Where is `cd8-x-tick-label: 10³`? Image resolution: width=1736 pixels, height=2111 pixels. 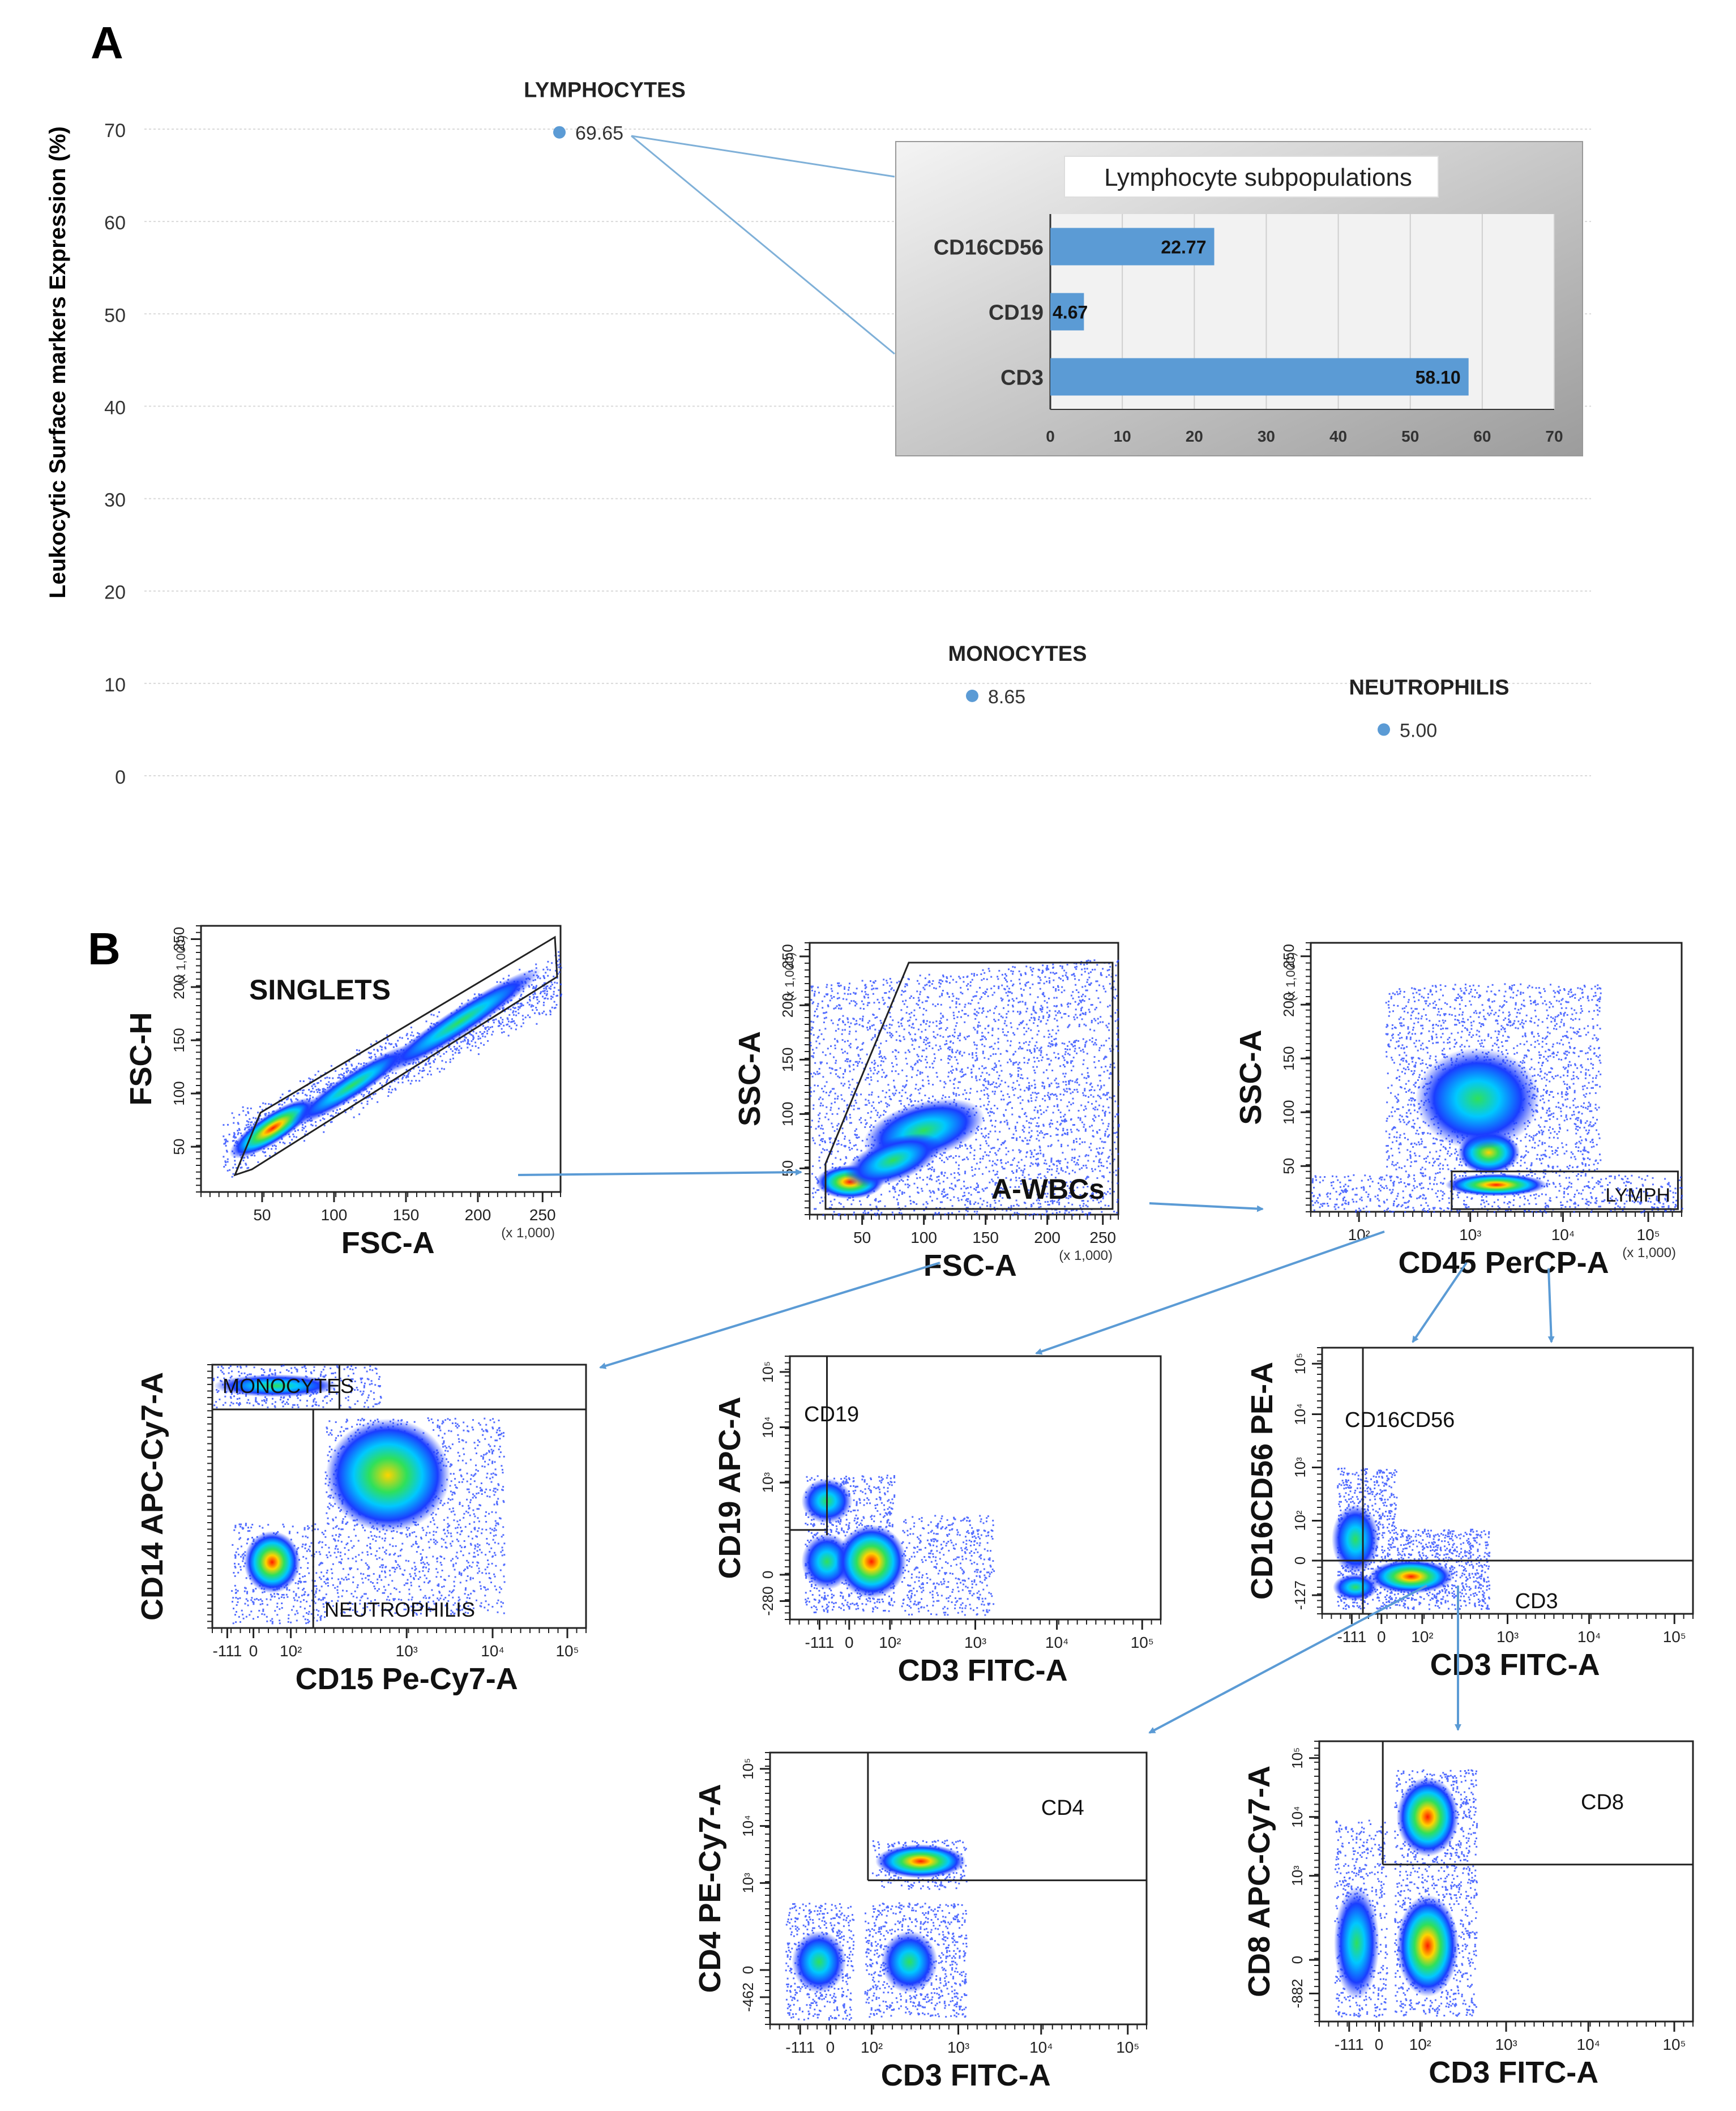 cd8-x-tick-label: 10³ is located at coordinates (1506, 2044).